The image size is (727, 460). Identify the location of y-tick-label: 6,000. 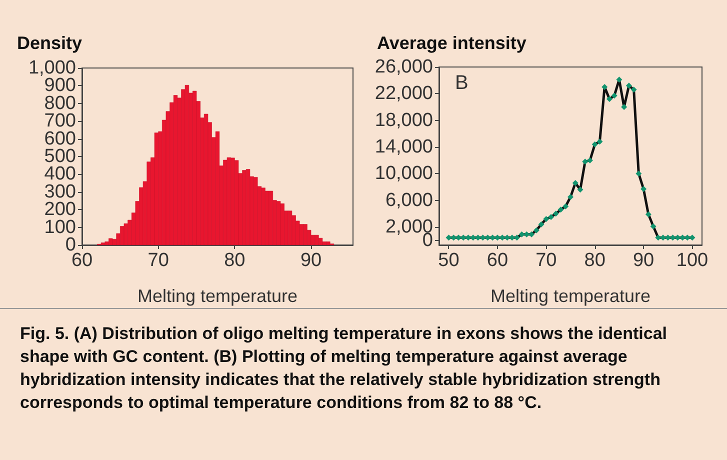
(409, 200).